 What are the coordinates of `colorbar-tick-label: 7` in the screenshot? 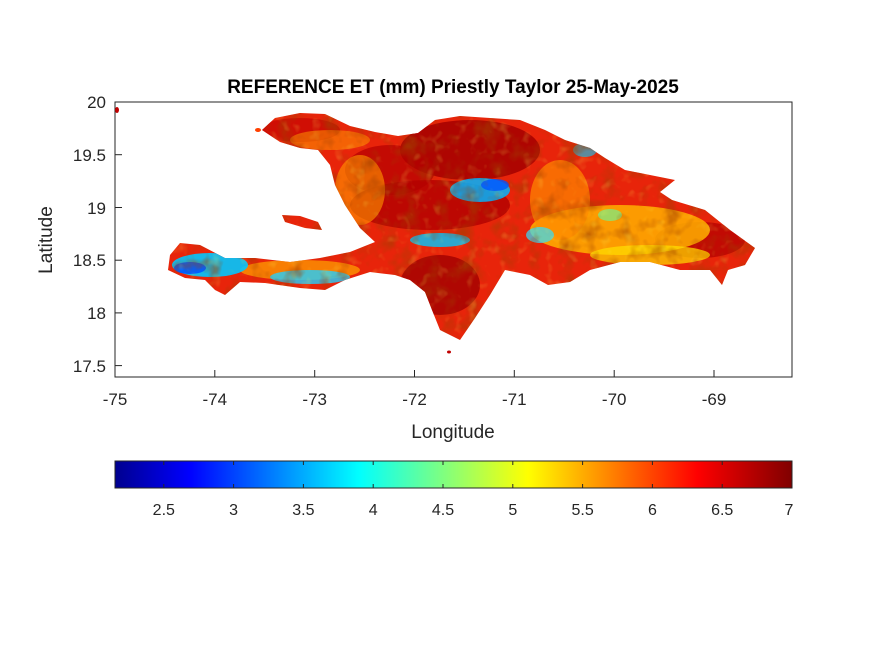 It's located at (789, 510).